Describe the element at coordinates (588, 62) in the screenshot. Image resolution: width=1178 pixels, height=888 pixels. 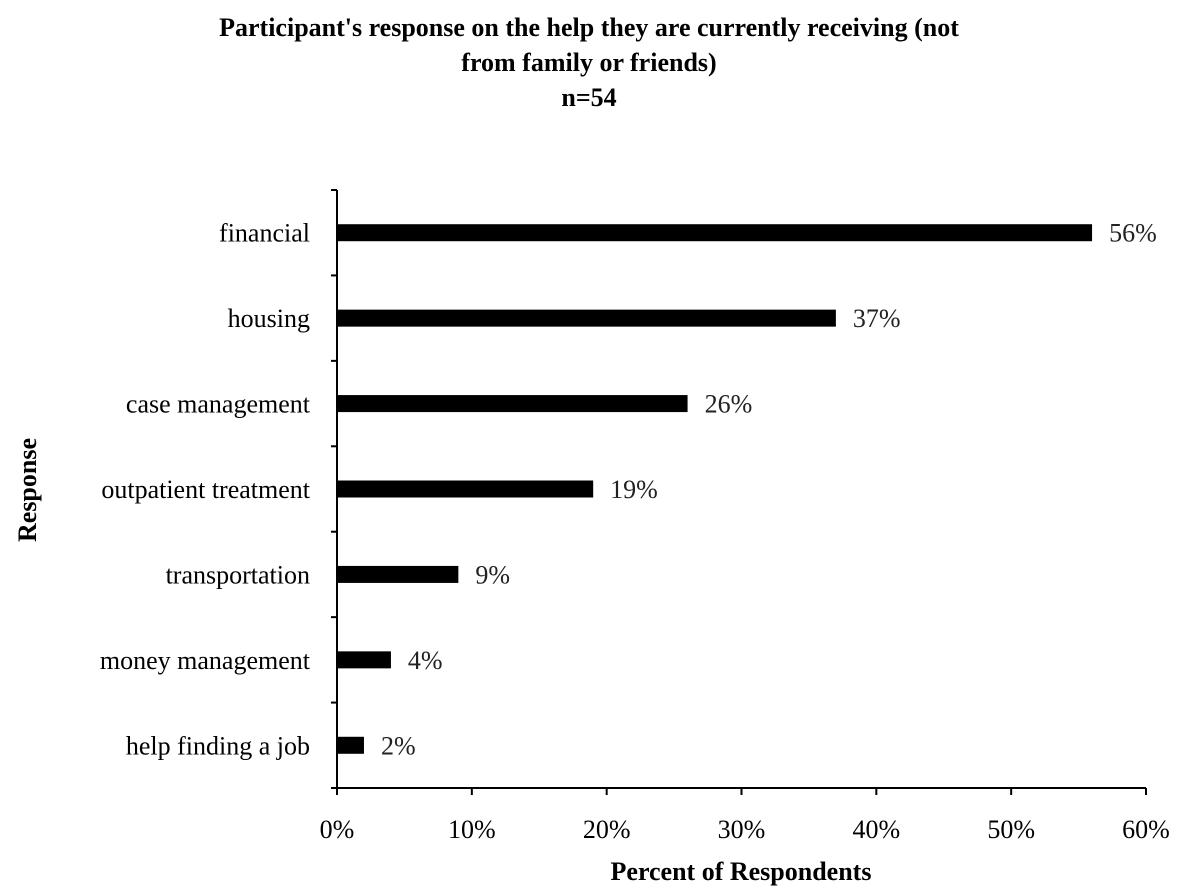
I see `chart-title-line-2: from family or friends)` at that location.